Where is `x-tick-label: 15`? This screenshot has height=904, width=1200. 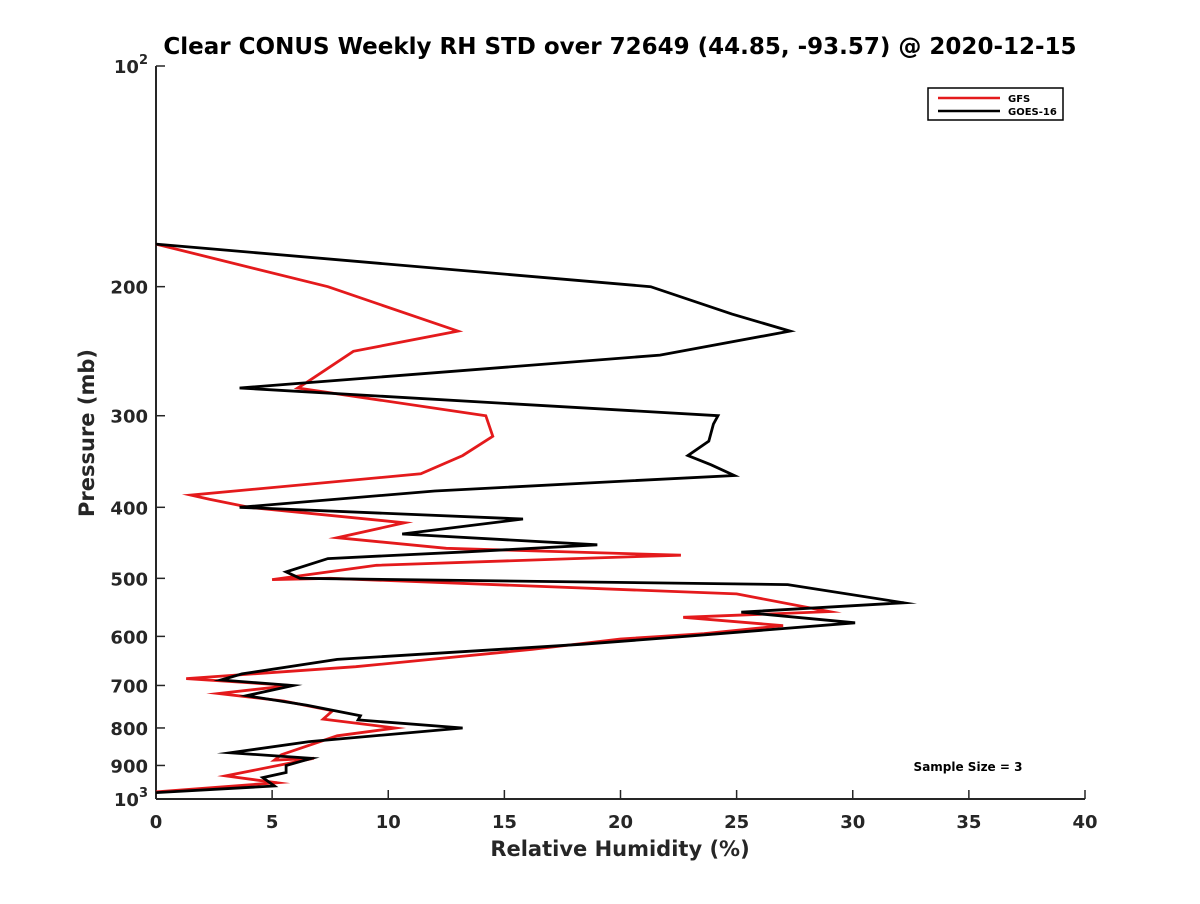 x-tick-label: 15 is located at coordinates (504, 822).